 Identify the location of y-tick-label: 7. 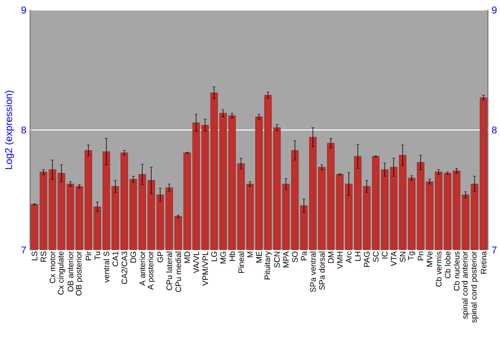
(23, 250).